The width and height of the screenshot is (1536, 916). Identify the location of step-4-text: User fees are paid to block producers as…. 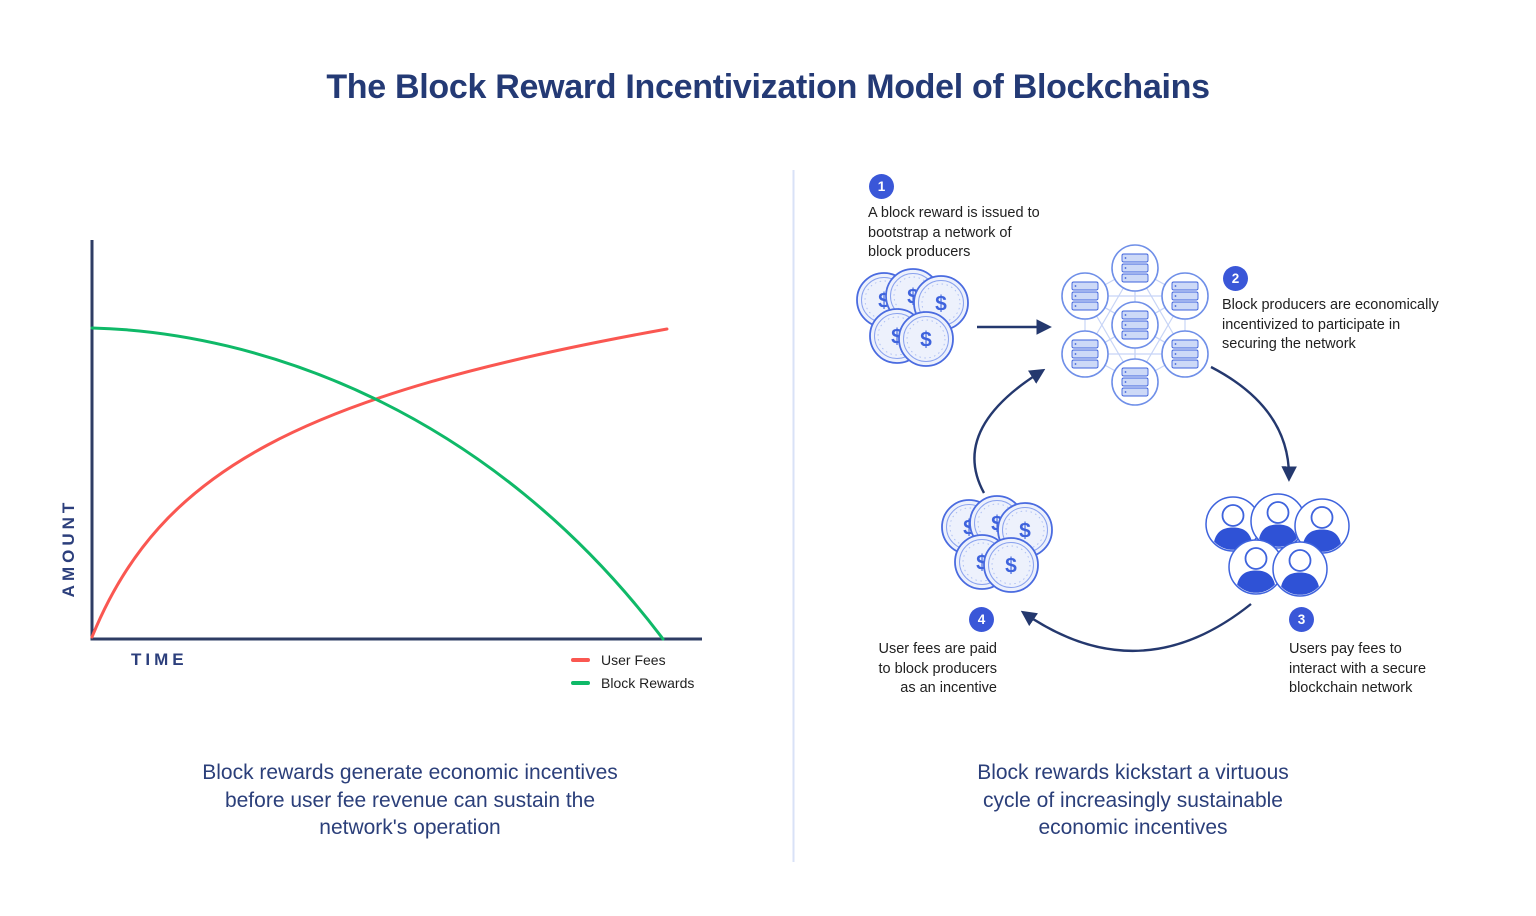
(926, 669).